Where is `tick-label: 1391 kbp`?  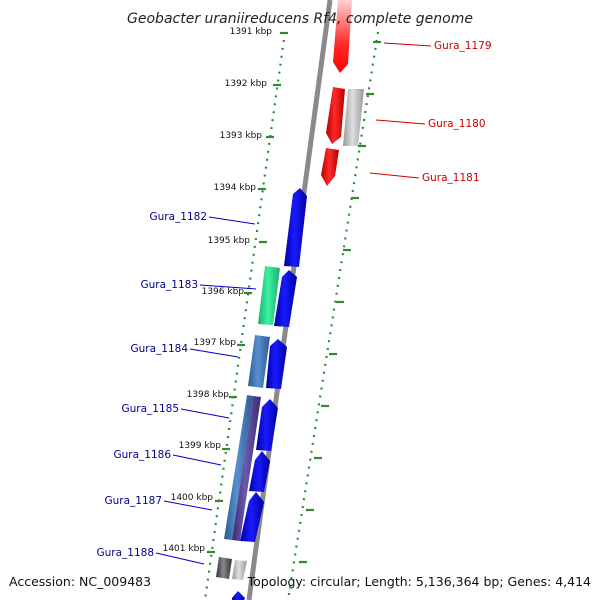 tick-label: 1391 kbp is located at coordinates (251, 32).